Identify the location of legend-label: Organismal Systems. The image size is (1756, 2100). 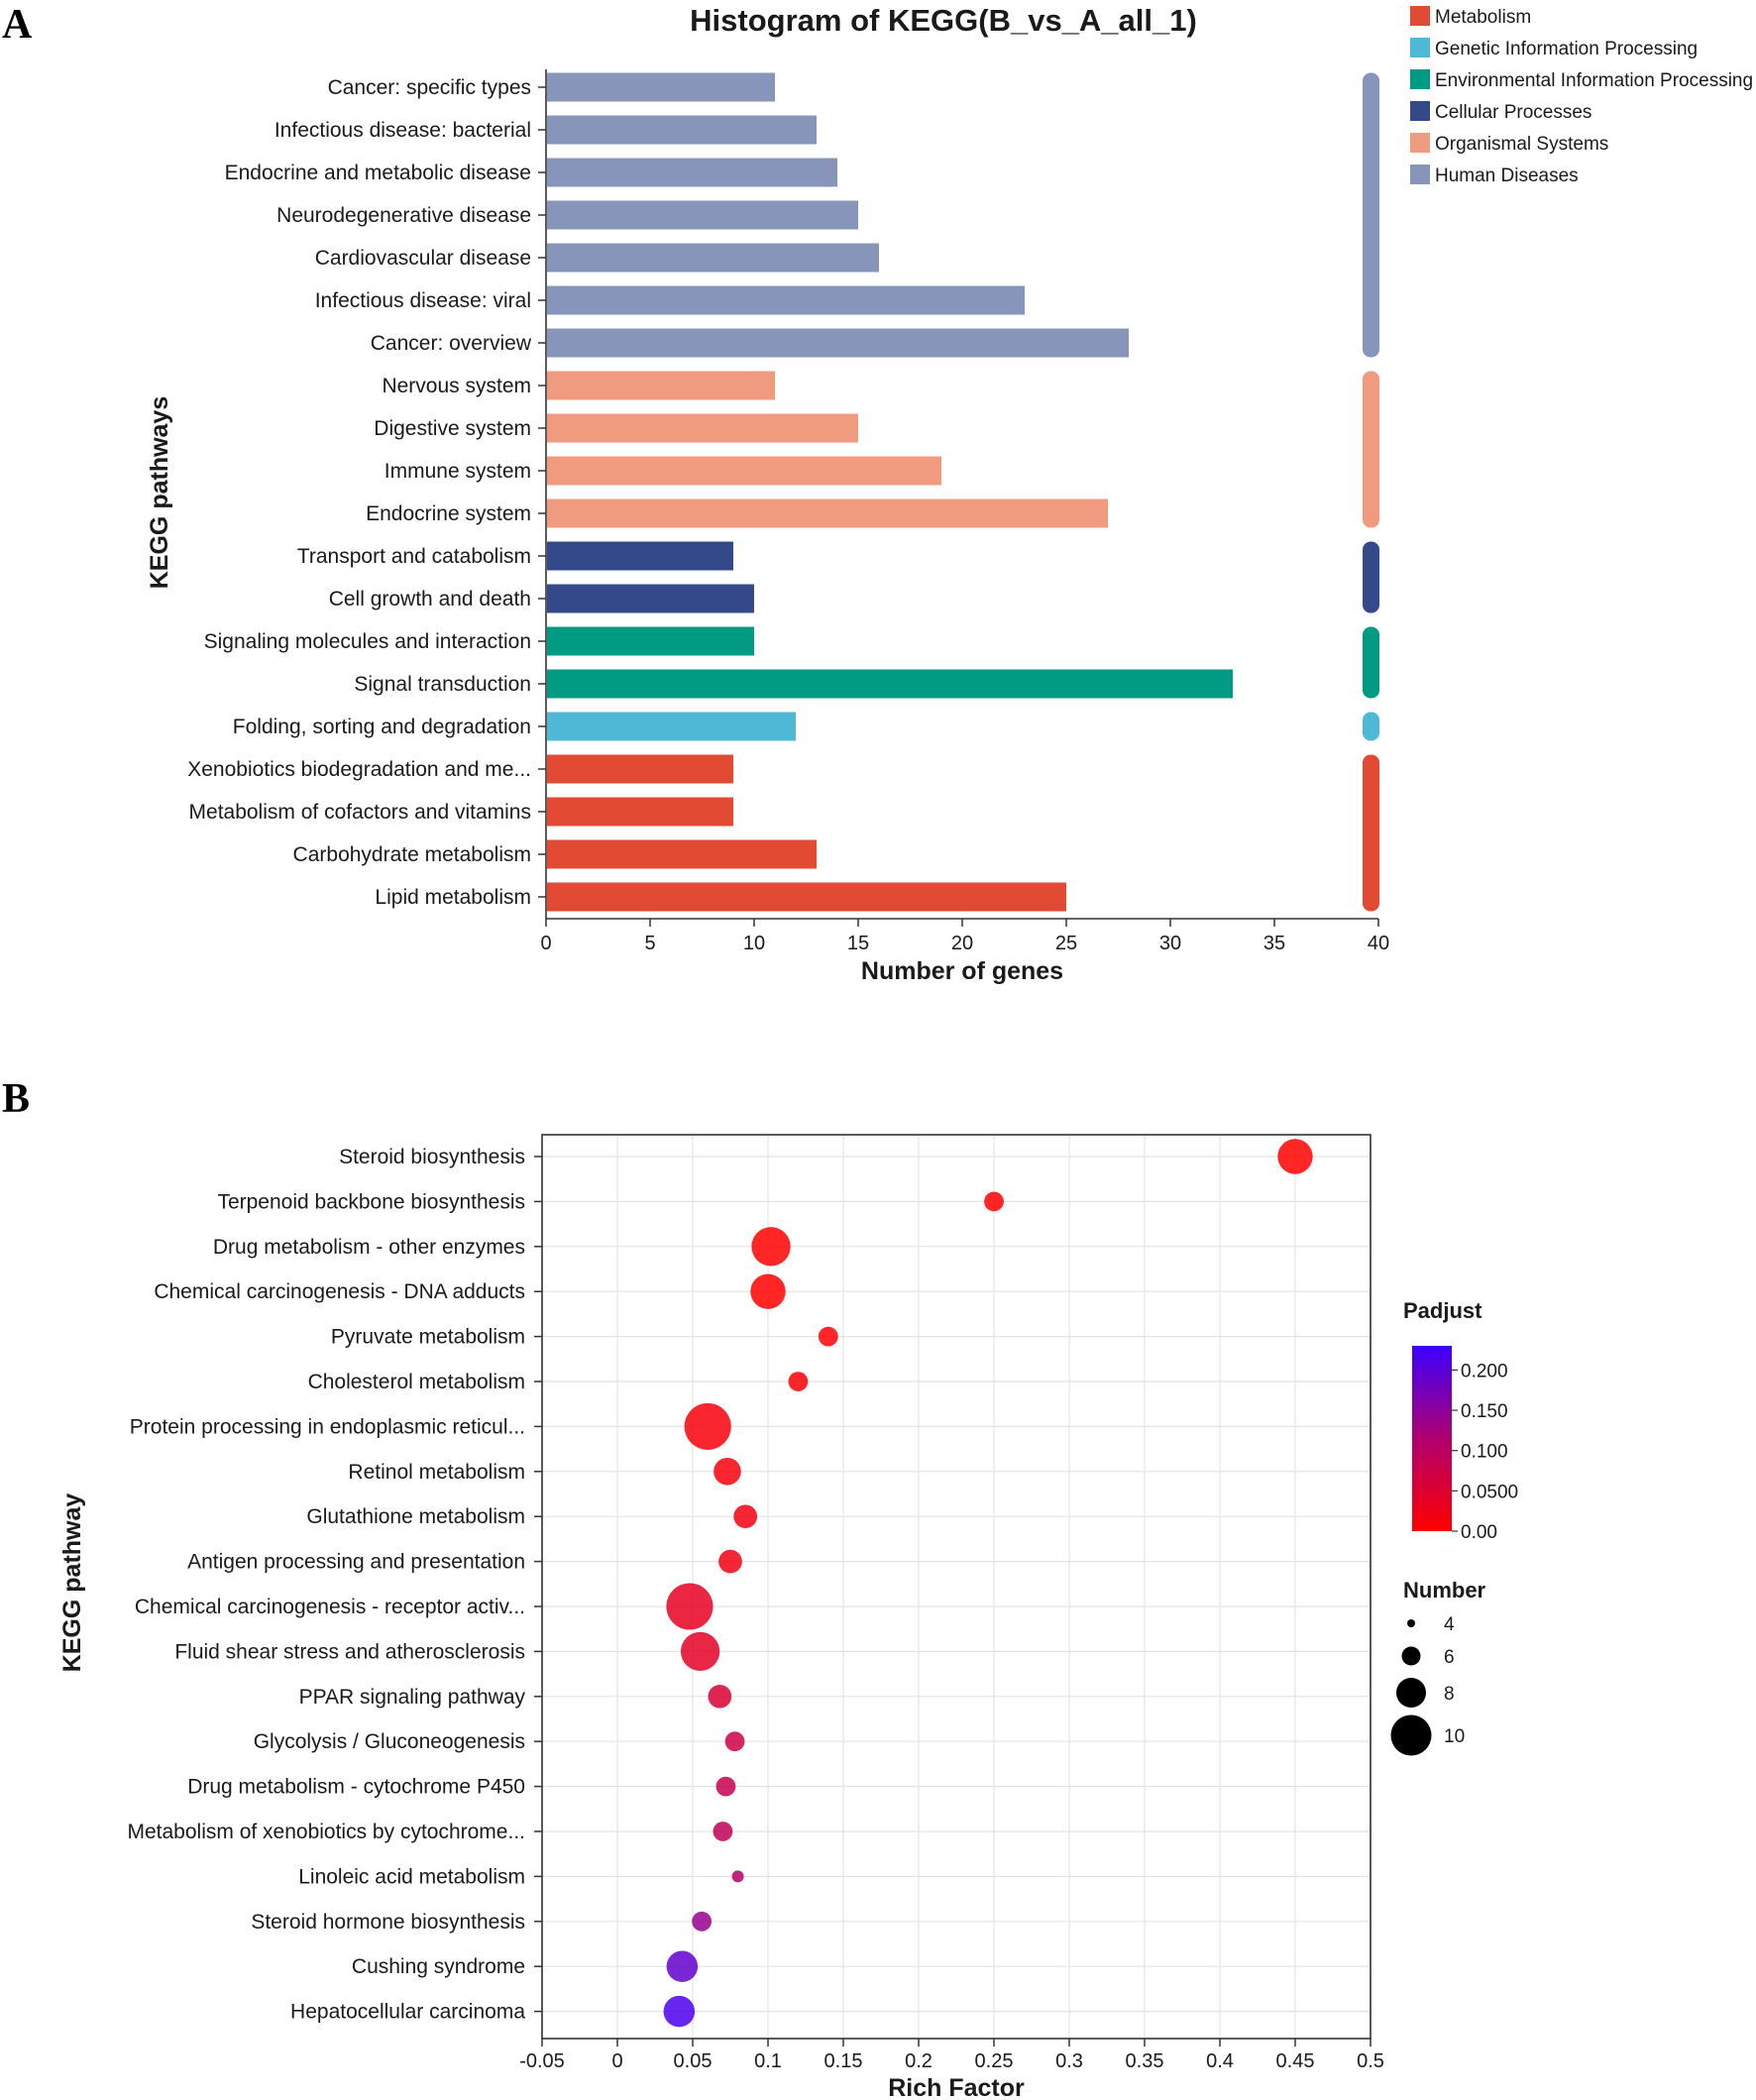
(1521, 144).